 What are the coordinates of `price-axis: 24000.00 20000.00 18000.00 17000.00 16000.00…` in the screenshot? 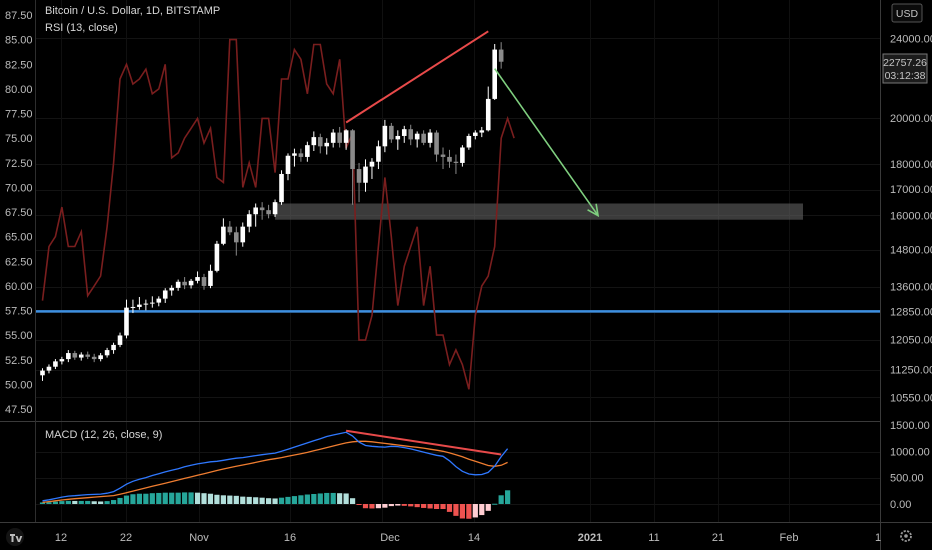 It's located at (911, 219).